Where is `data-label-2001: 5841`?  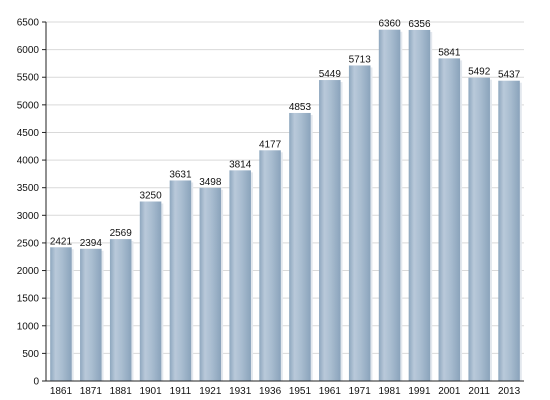 data-label-2001: 5841 is located at coordinates (449, 52).